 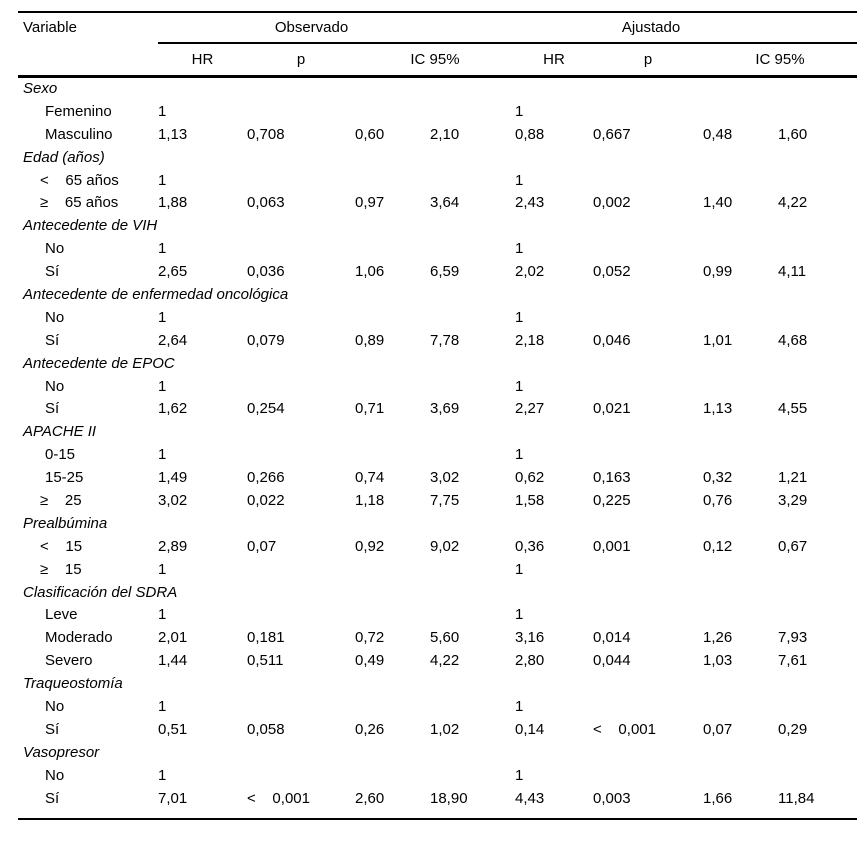 I want to click on cell-obs-p: 0,022, so click(x=266, y=501).